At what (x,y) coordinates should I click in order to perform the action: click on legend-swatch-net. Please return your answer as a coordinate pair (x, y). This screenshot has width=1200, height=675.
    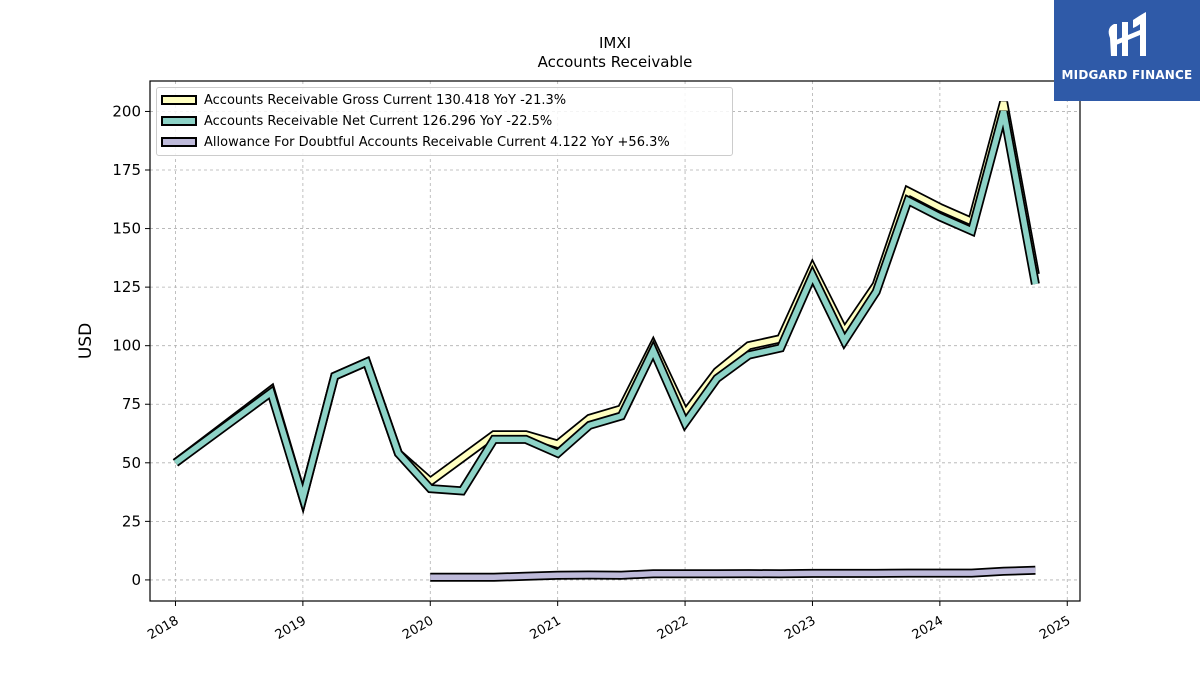
    Looking at the image, I should click on (179, 121).